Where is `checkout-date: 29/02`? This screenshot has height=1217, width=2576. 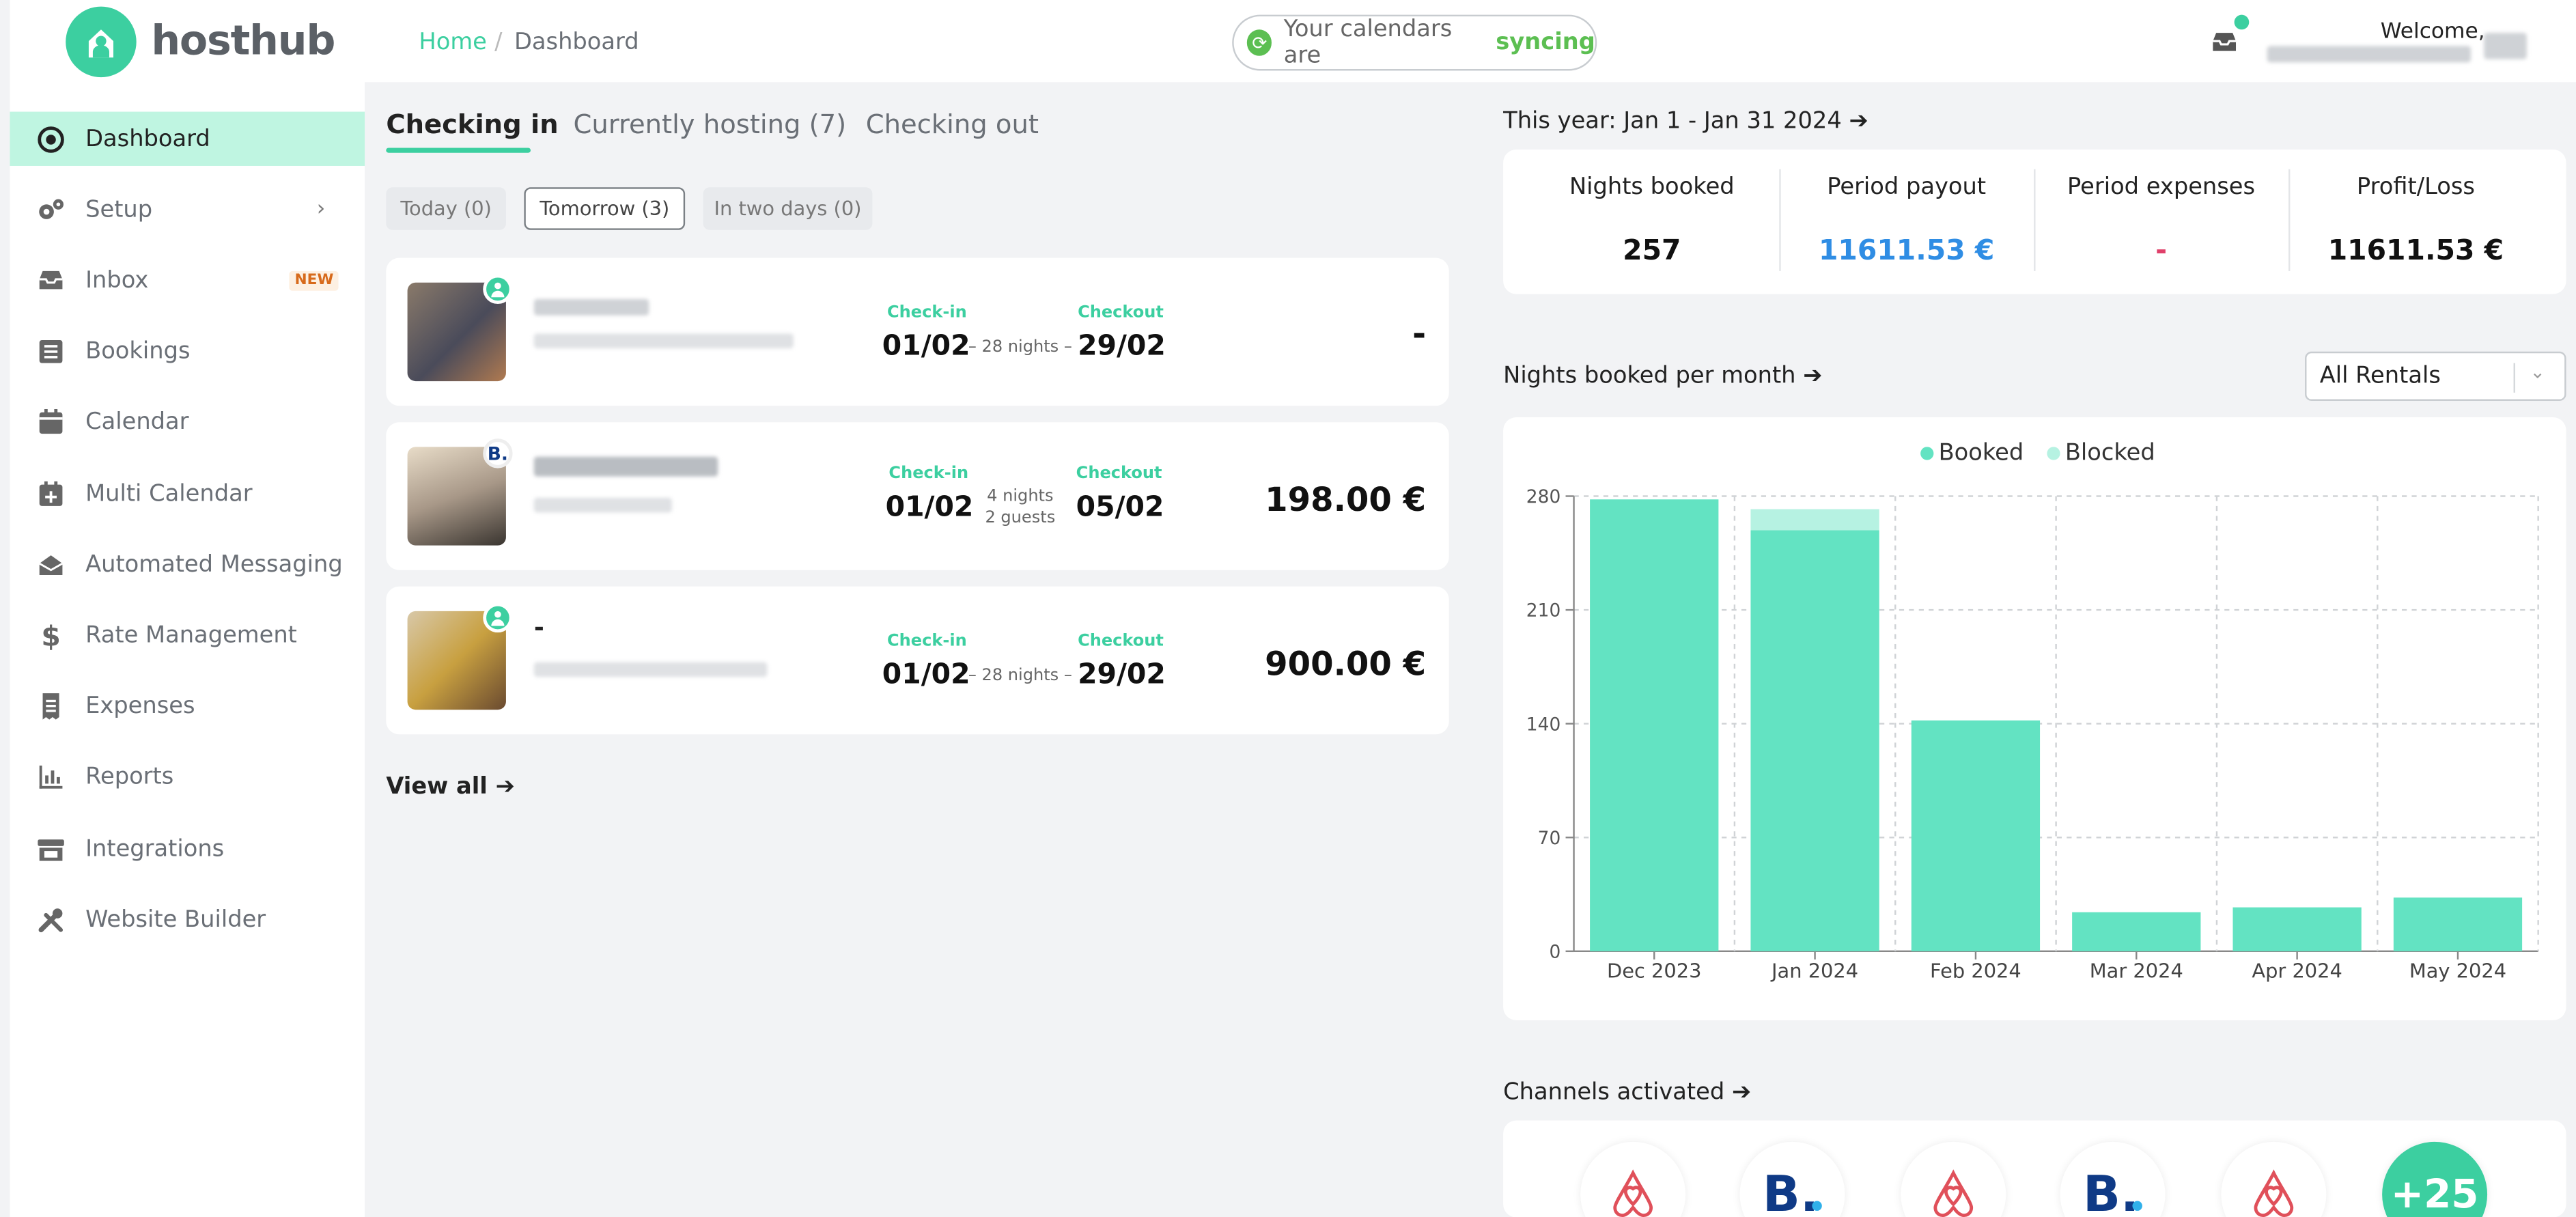
checkout-date: 29/02 is located at coordinates (1122, 347).